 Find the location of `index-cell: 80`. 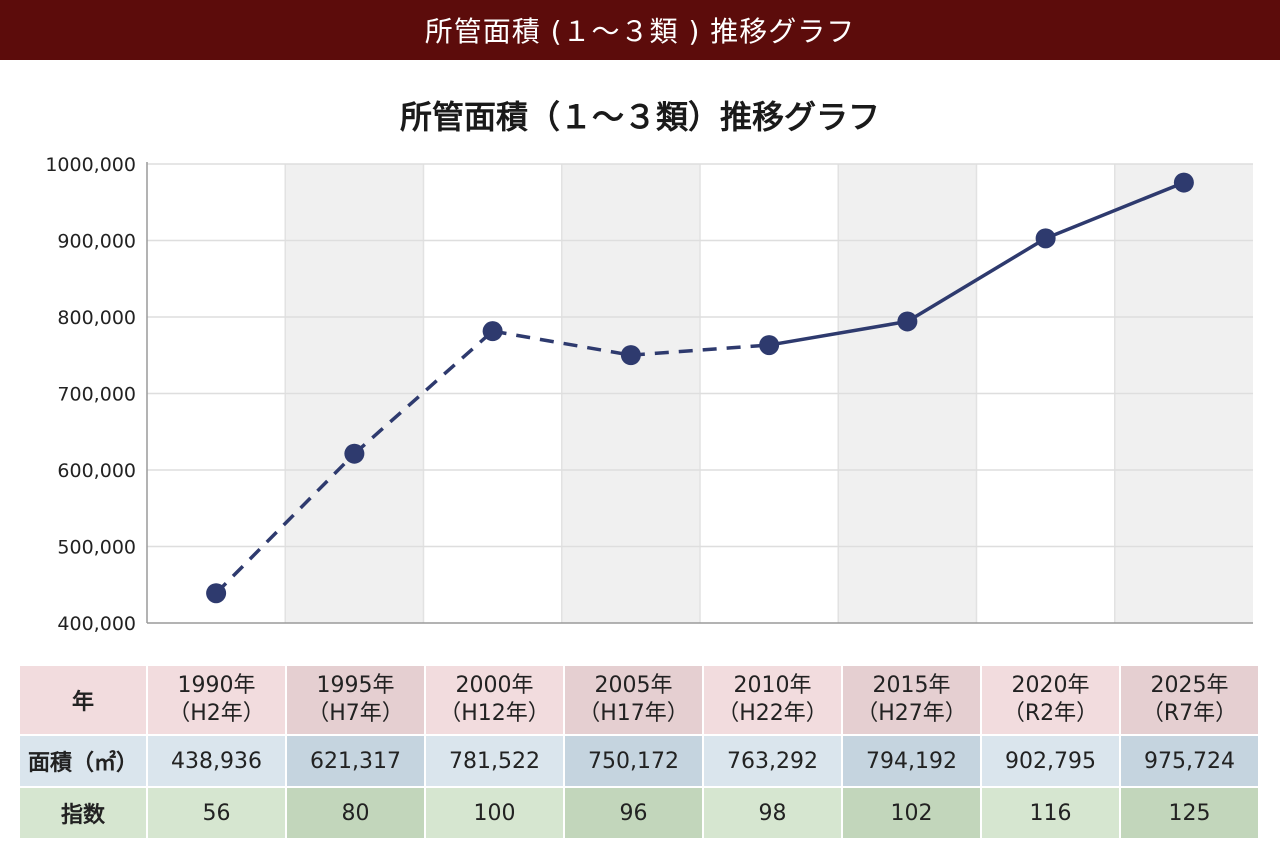

index-cell: 80 is located at coordinates (355, 814).